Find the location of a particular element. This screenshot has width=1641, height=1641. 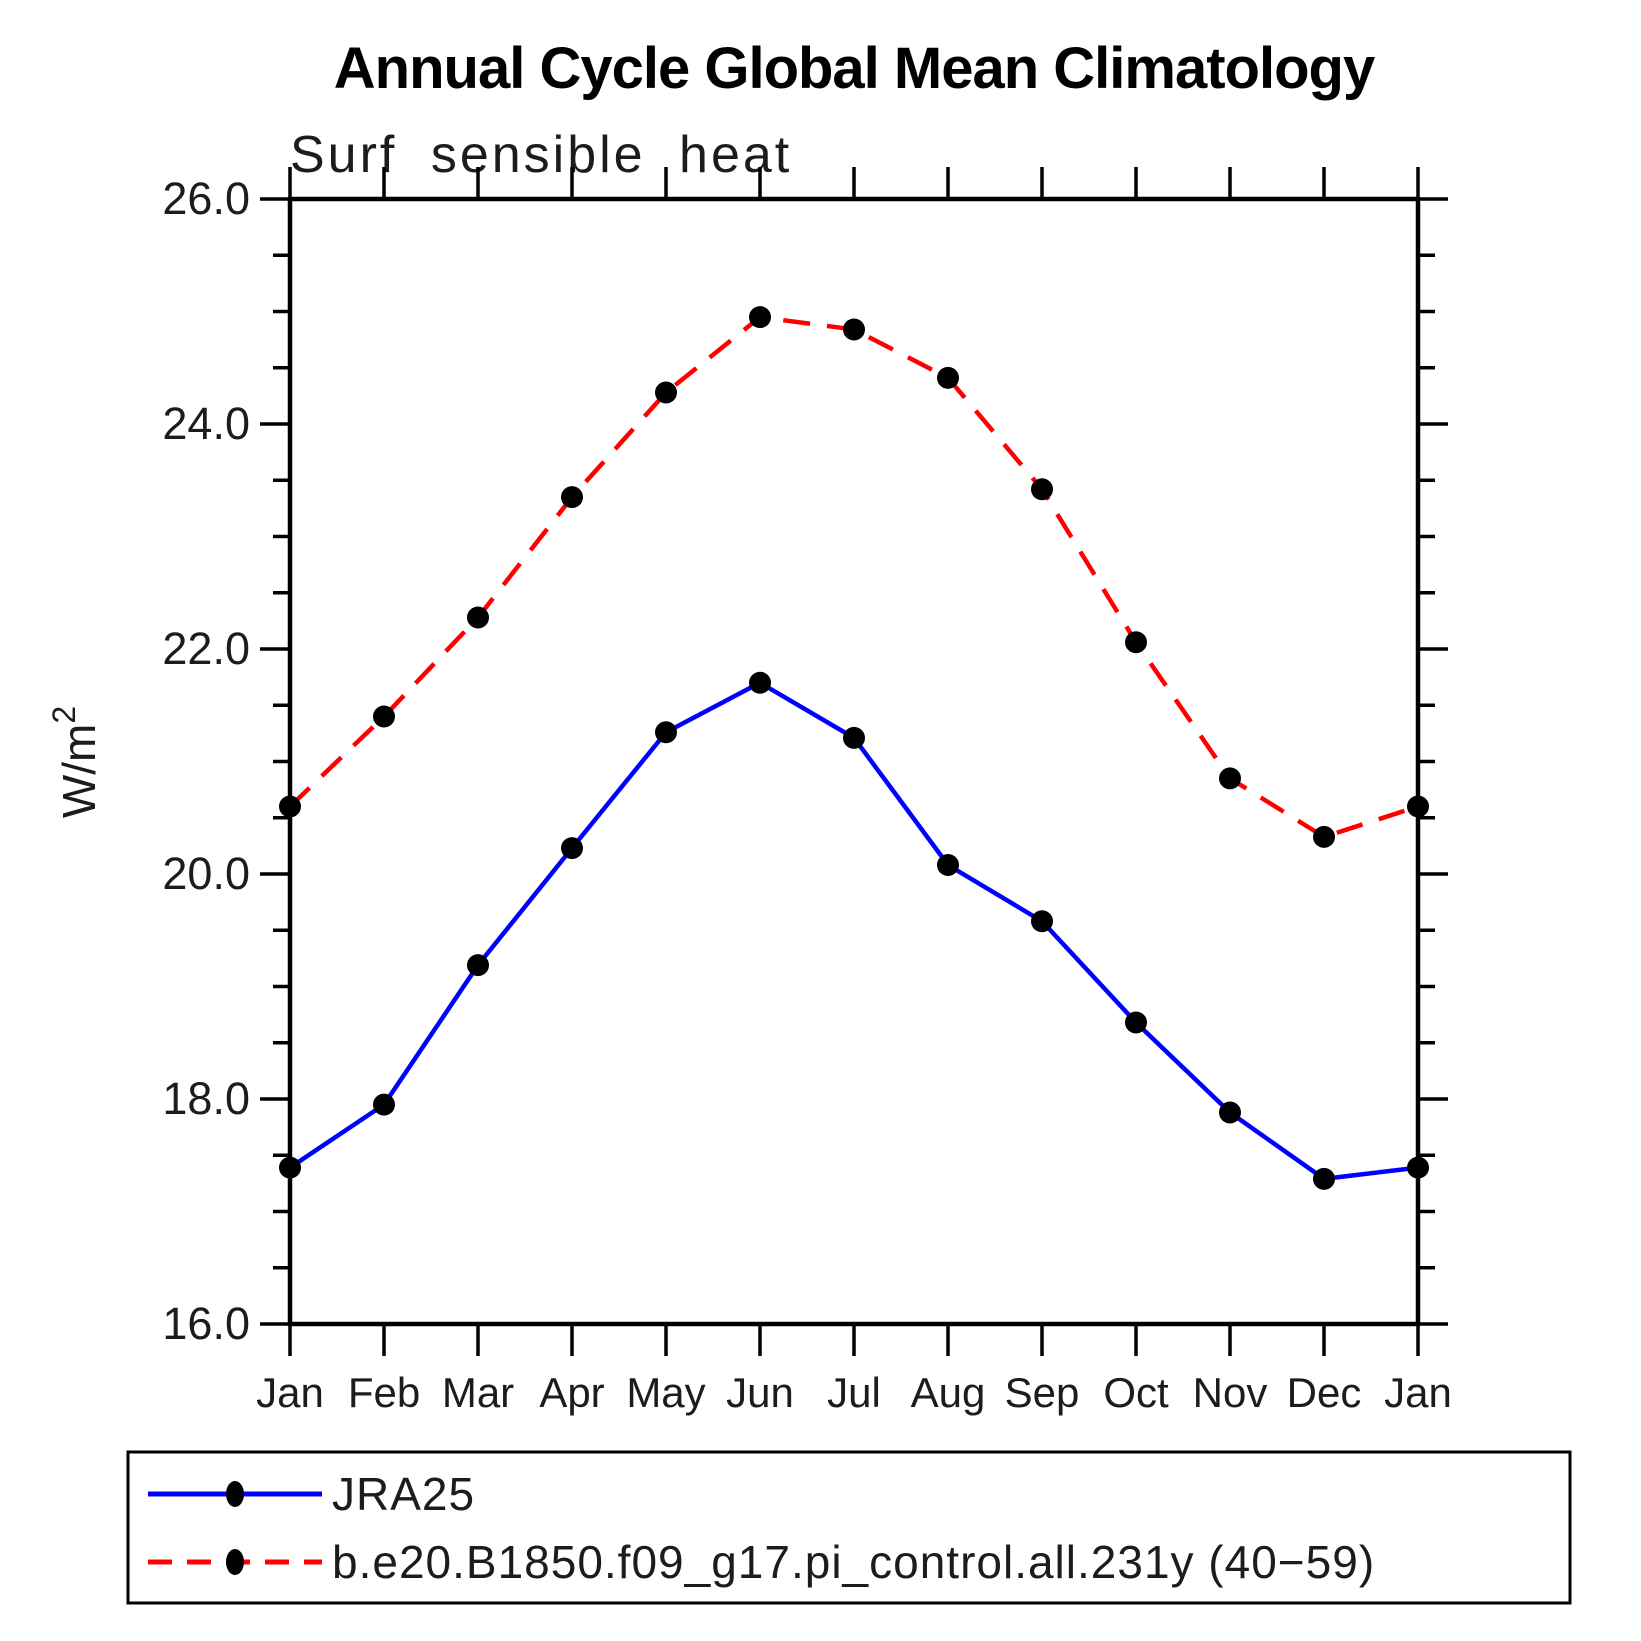

x-tick-label: May is located at coordinates (665, 1392).